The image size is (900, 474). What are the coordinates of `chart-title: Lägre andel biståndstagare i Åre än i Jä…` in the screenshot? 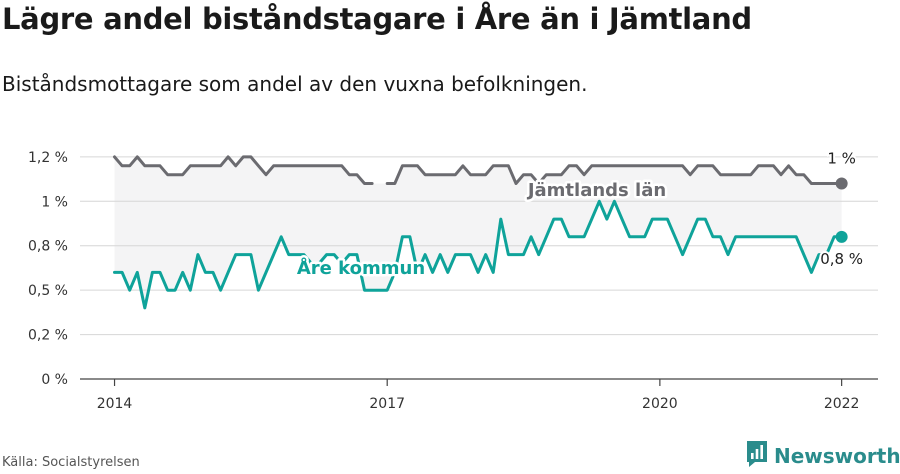 It's located at (377, 19).